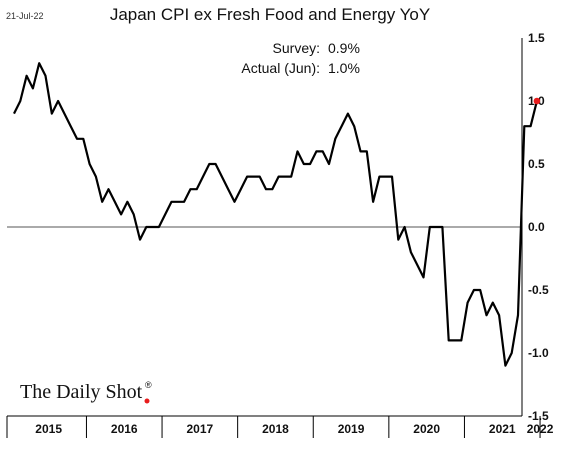  Describe the element at coordinates (538, 290) in the screenshot. I see `y-tick-label: -0.5` at that location.